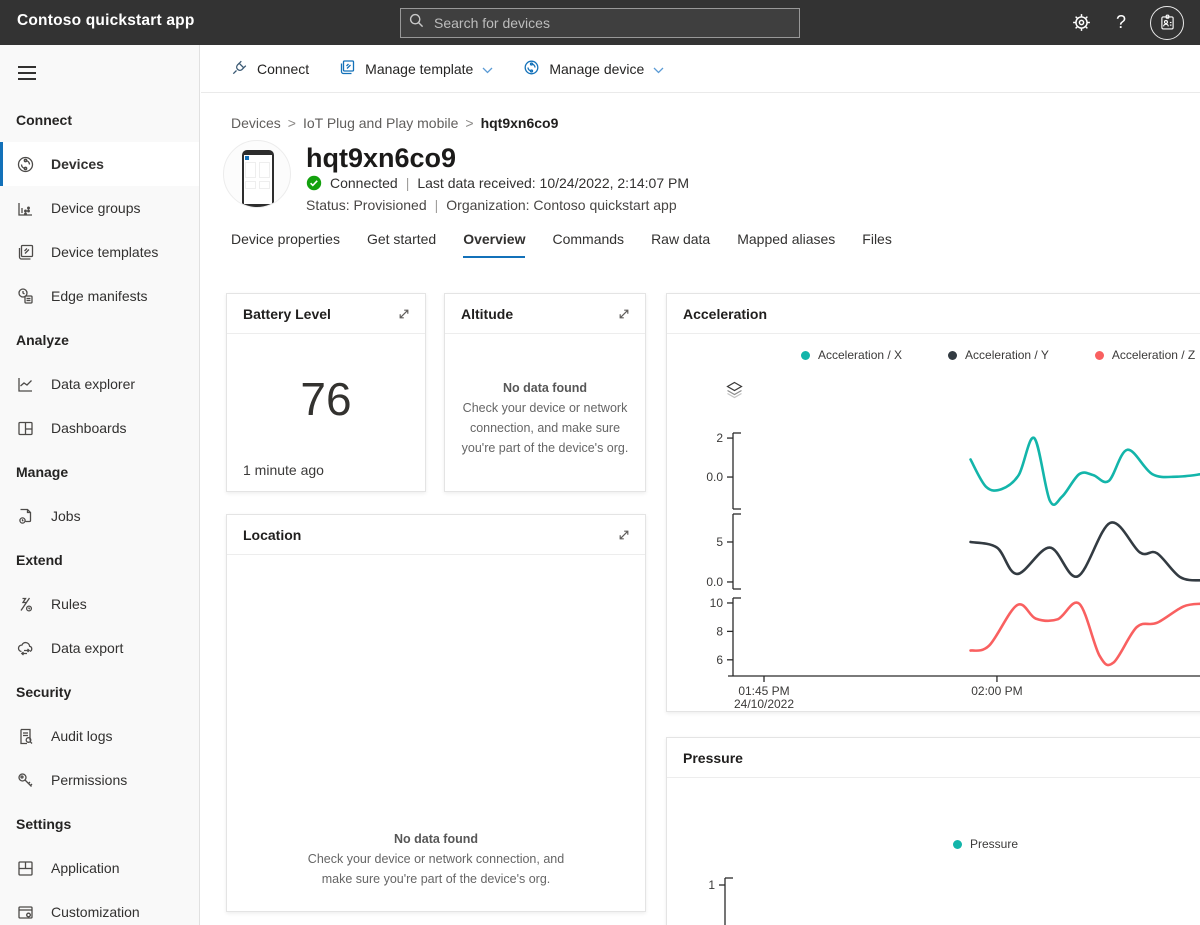  Describe the element at coordinates (25, 252) in the screenshot. I see `device-templates-icon` at that location.